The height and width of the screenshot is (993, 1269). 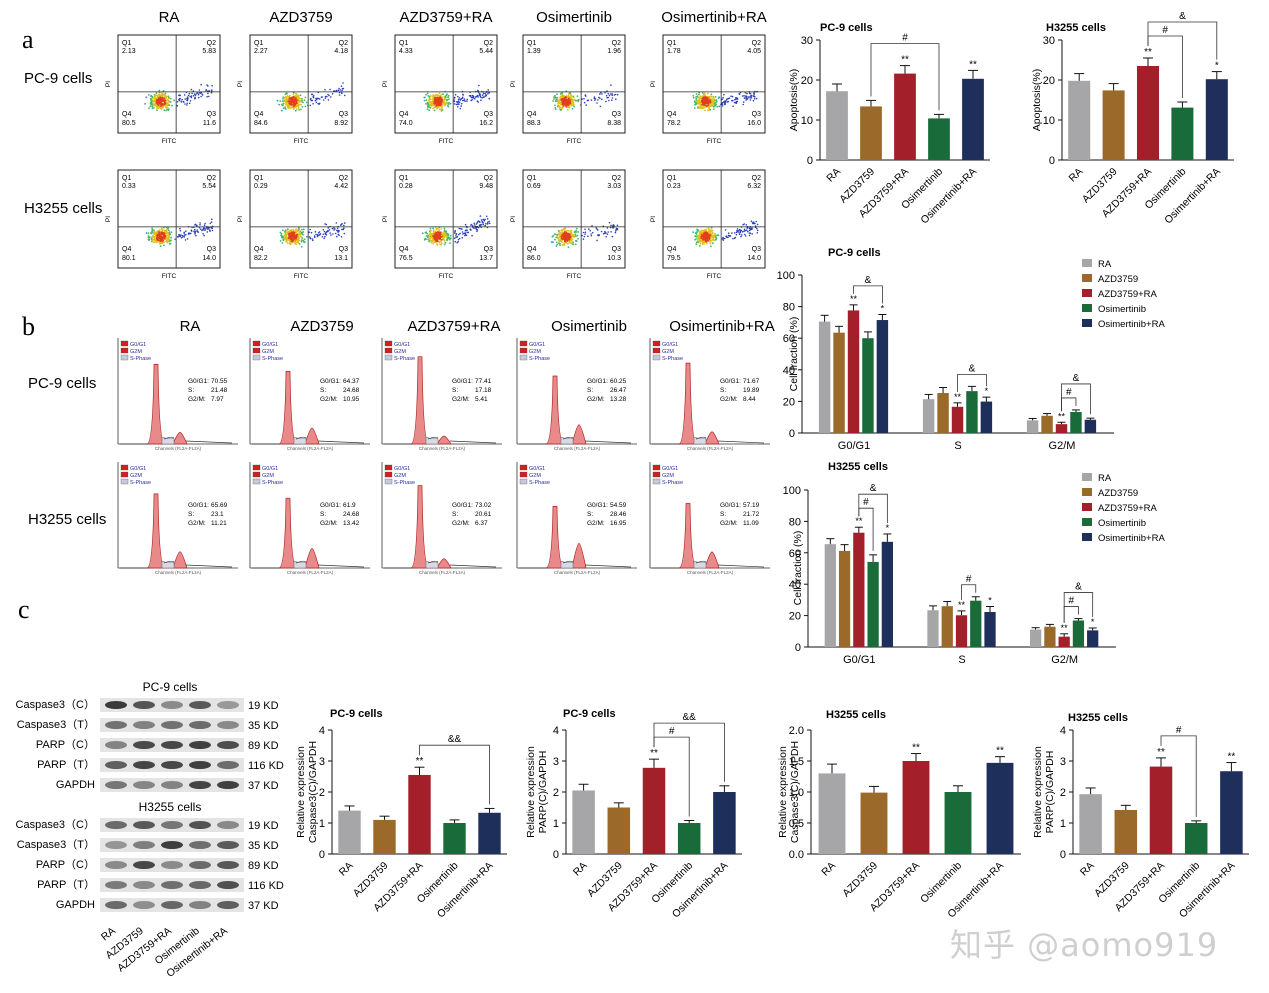 I want to click on chart-ylabel: Cell fraction (%), so click(x=798, y=568).